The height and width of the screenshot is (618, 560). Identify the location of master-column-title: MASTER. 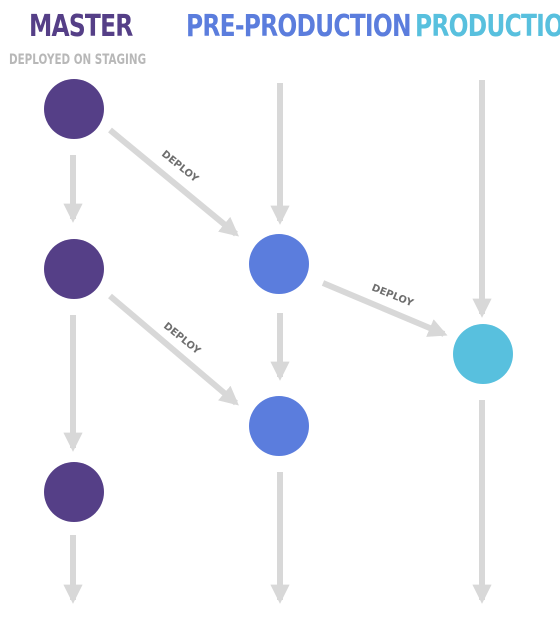
(81, 26).